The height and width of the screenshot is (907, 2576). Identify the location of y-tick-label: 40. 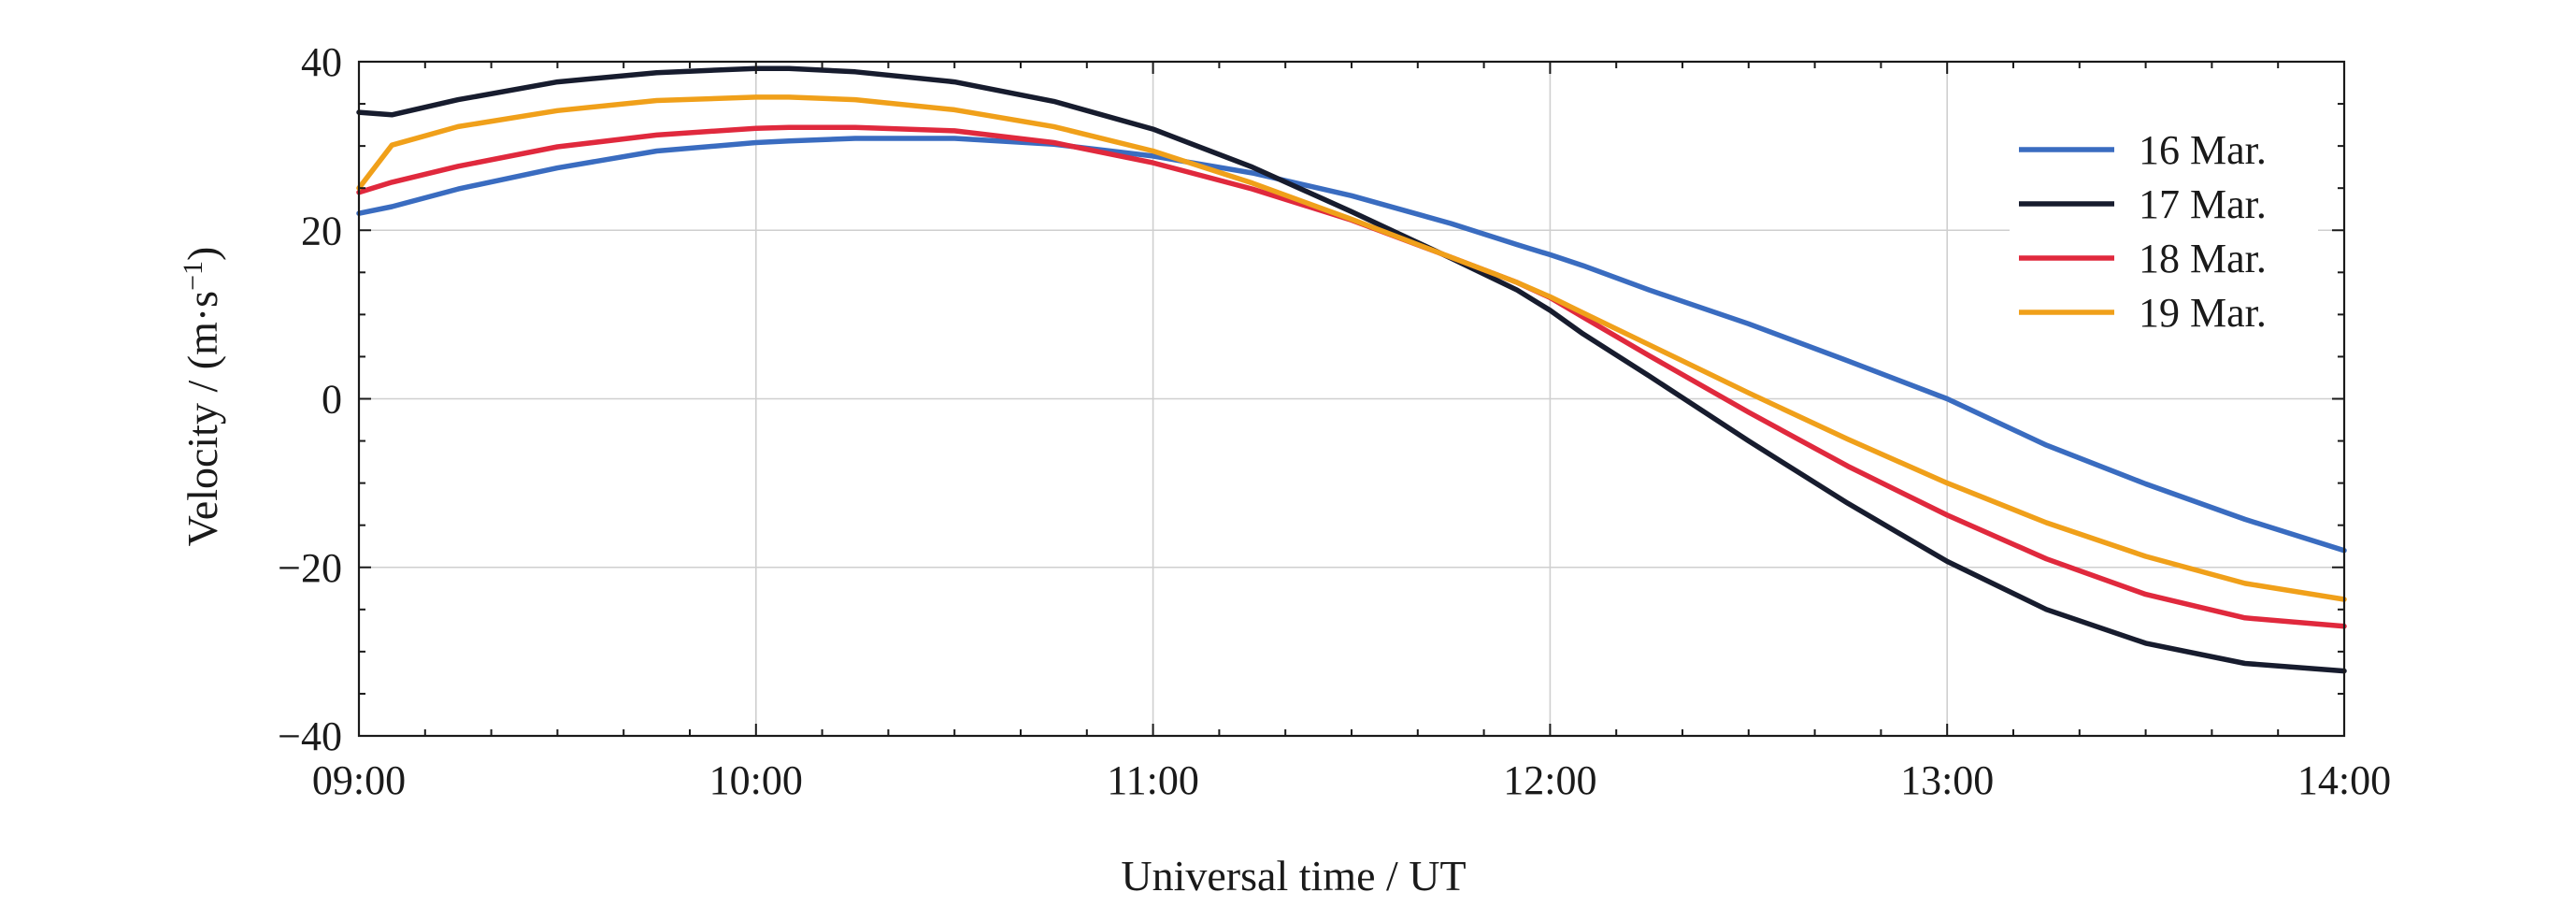
(321, 62).